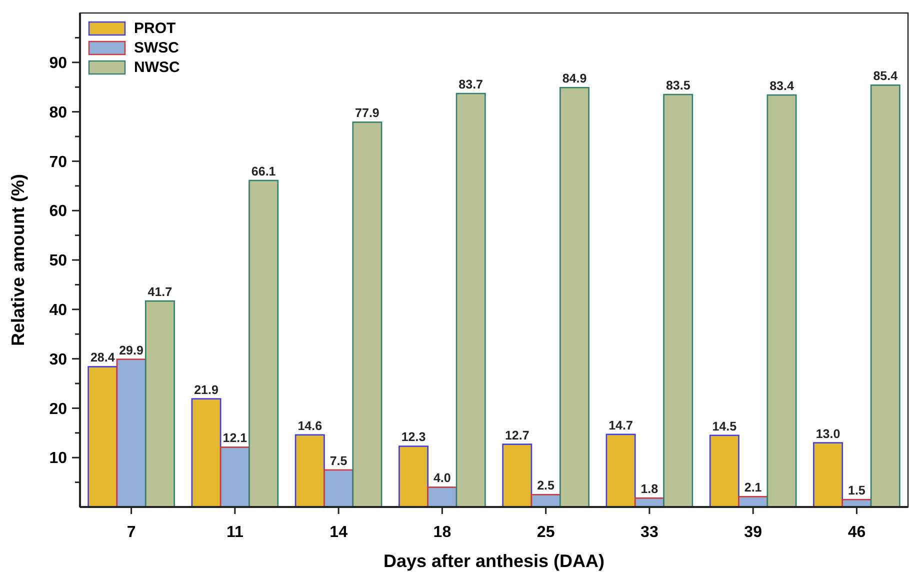 This screenshot has width=909, height=572. What do you see at coordinates (310, 425) in the screenshot?
I see `data-label: 14.6` at bounding box center [310, 425].